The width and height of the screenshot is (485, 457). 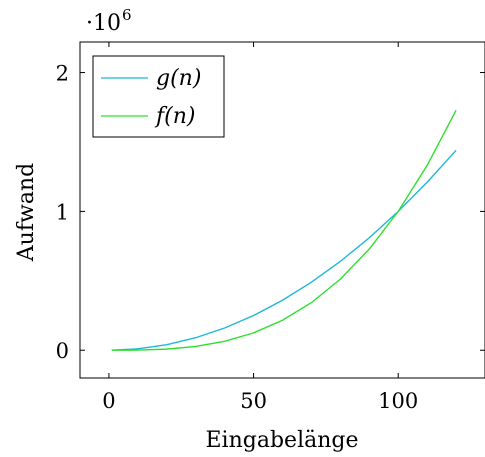 What do you see at coordinates (103, 23) in the screenshot?
I see `y-multiplier-label: ·10` at bounding box center [103, 23].